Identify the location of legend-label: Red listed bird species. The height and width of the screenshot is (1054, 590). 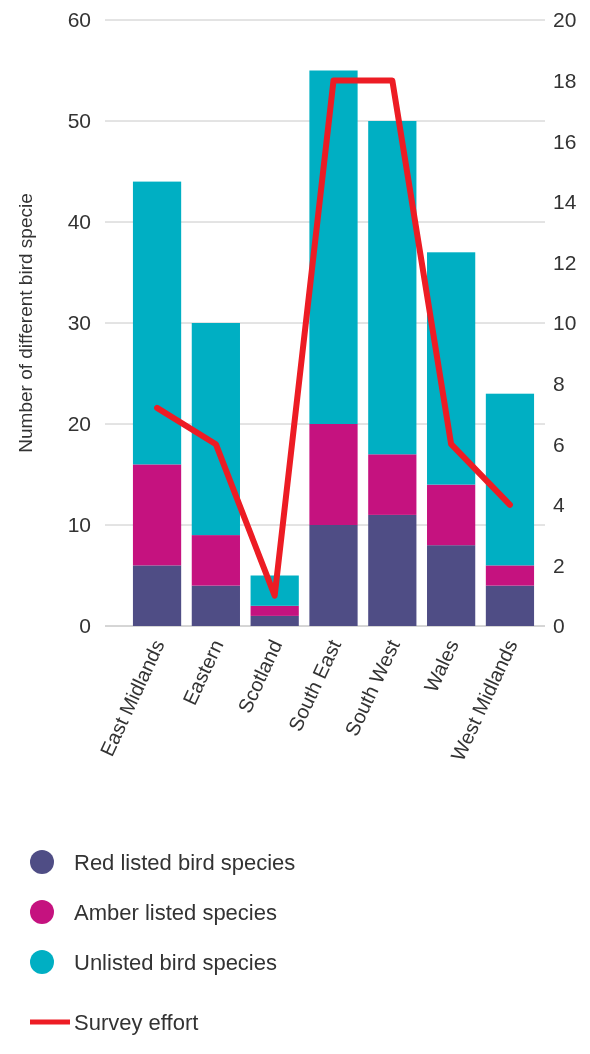
(185, 862).